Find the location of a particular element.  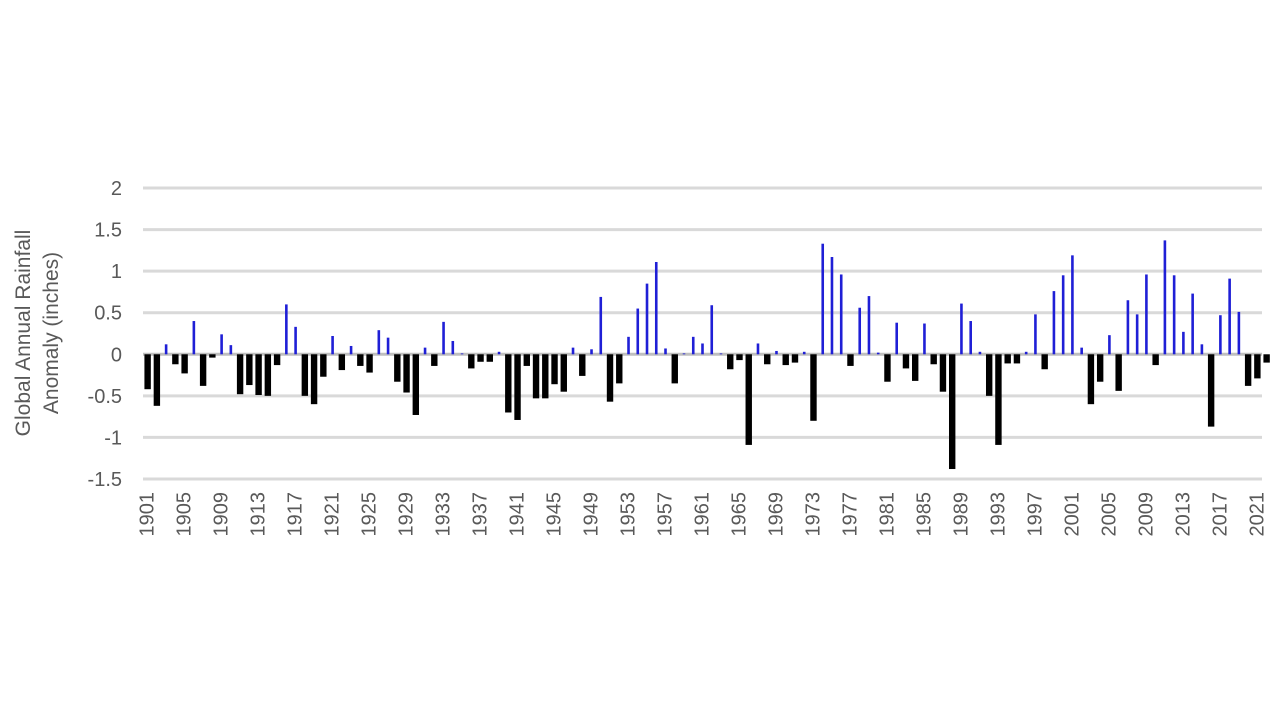

x-tick-label: 2017 is located at coordinates (1220, 514).